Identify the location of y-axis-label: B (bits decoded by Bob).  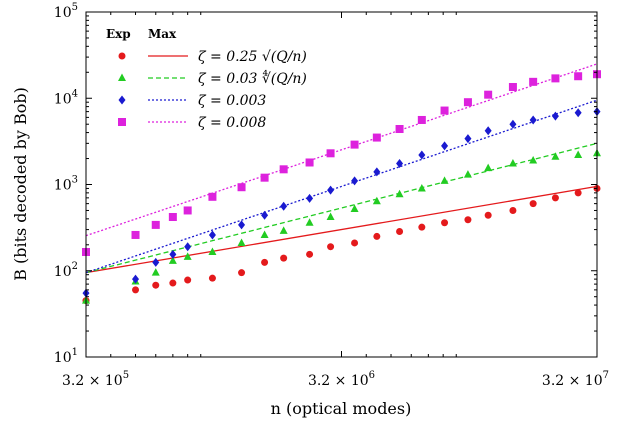
(20, 184).